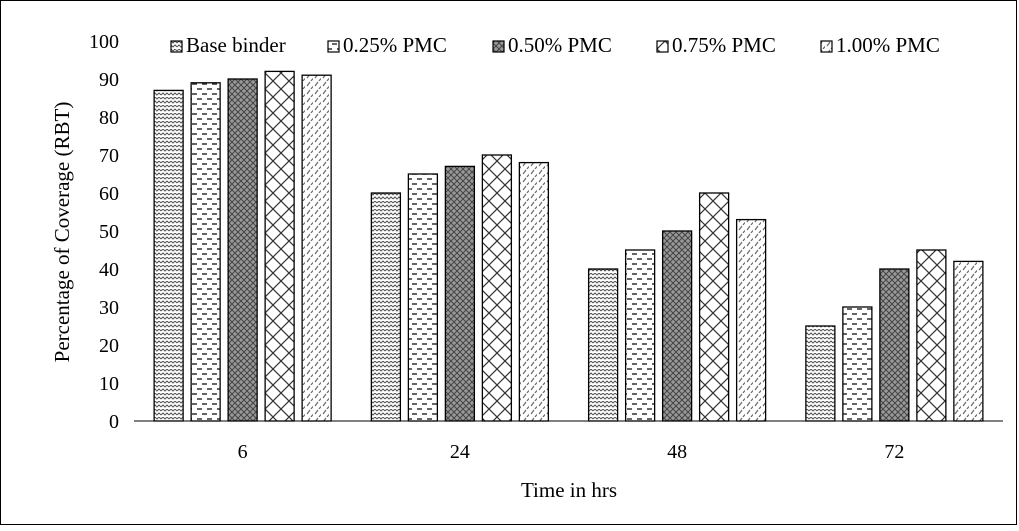 This screenshot has width=1019, height=531. What do you see at coordinates (560, 45) in the screenshot?
I see `legend-label: 0.50% PMC` at bounding box center [560, 45].